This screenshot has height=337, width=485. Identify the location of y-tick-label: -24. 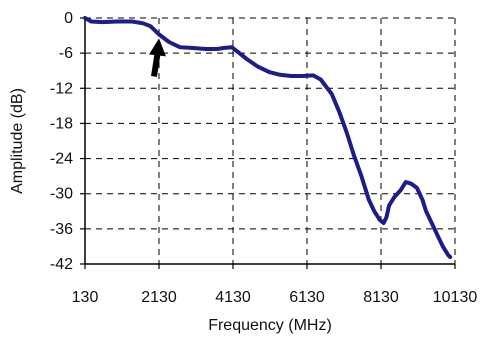
(61, 159).